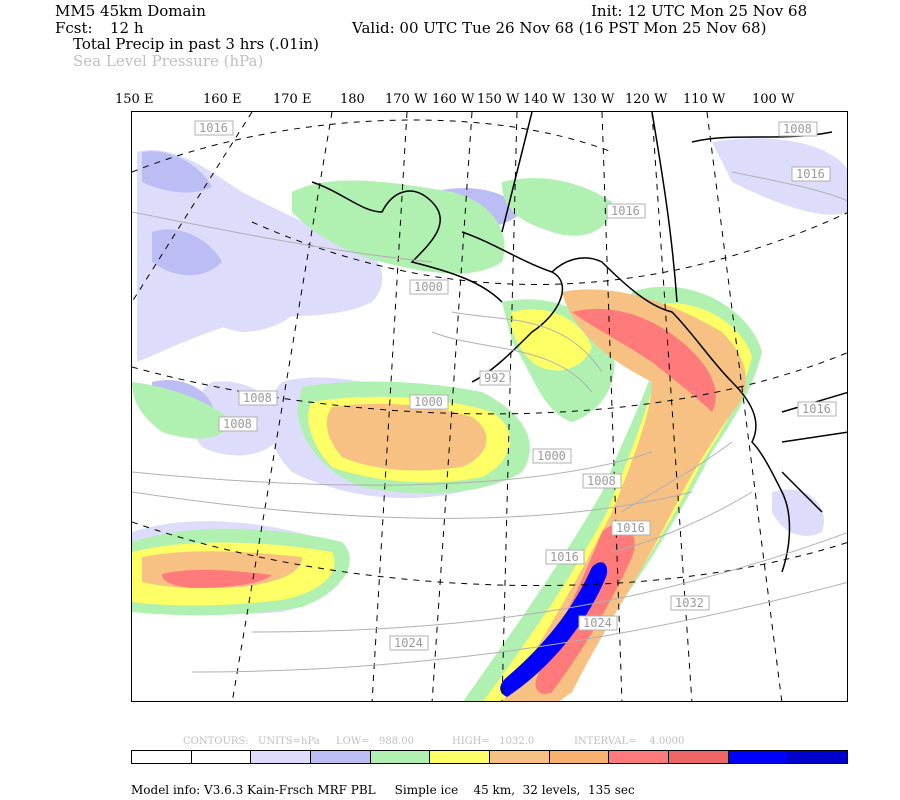 The width and height of the screenshot is (900, 800). I want to click on init-time: Init: 12 UTC Mon 25 Nov 68, so click(699, 11).